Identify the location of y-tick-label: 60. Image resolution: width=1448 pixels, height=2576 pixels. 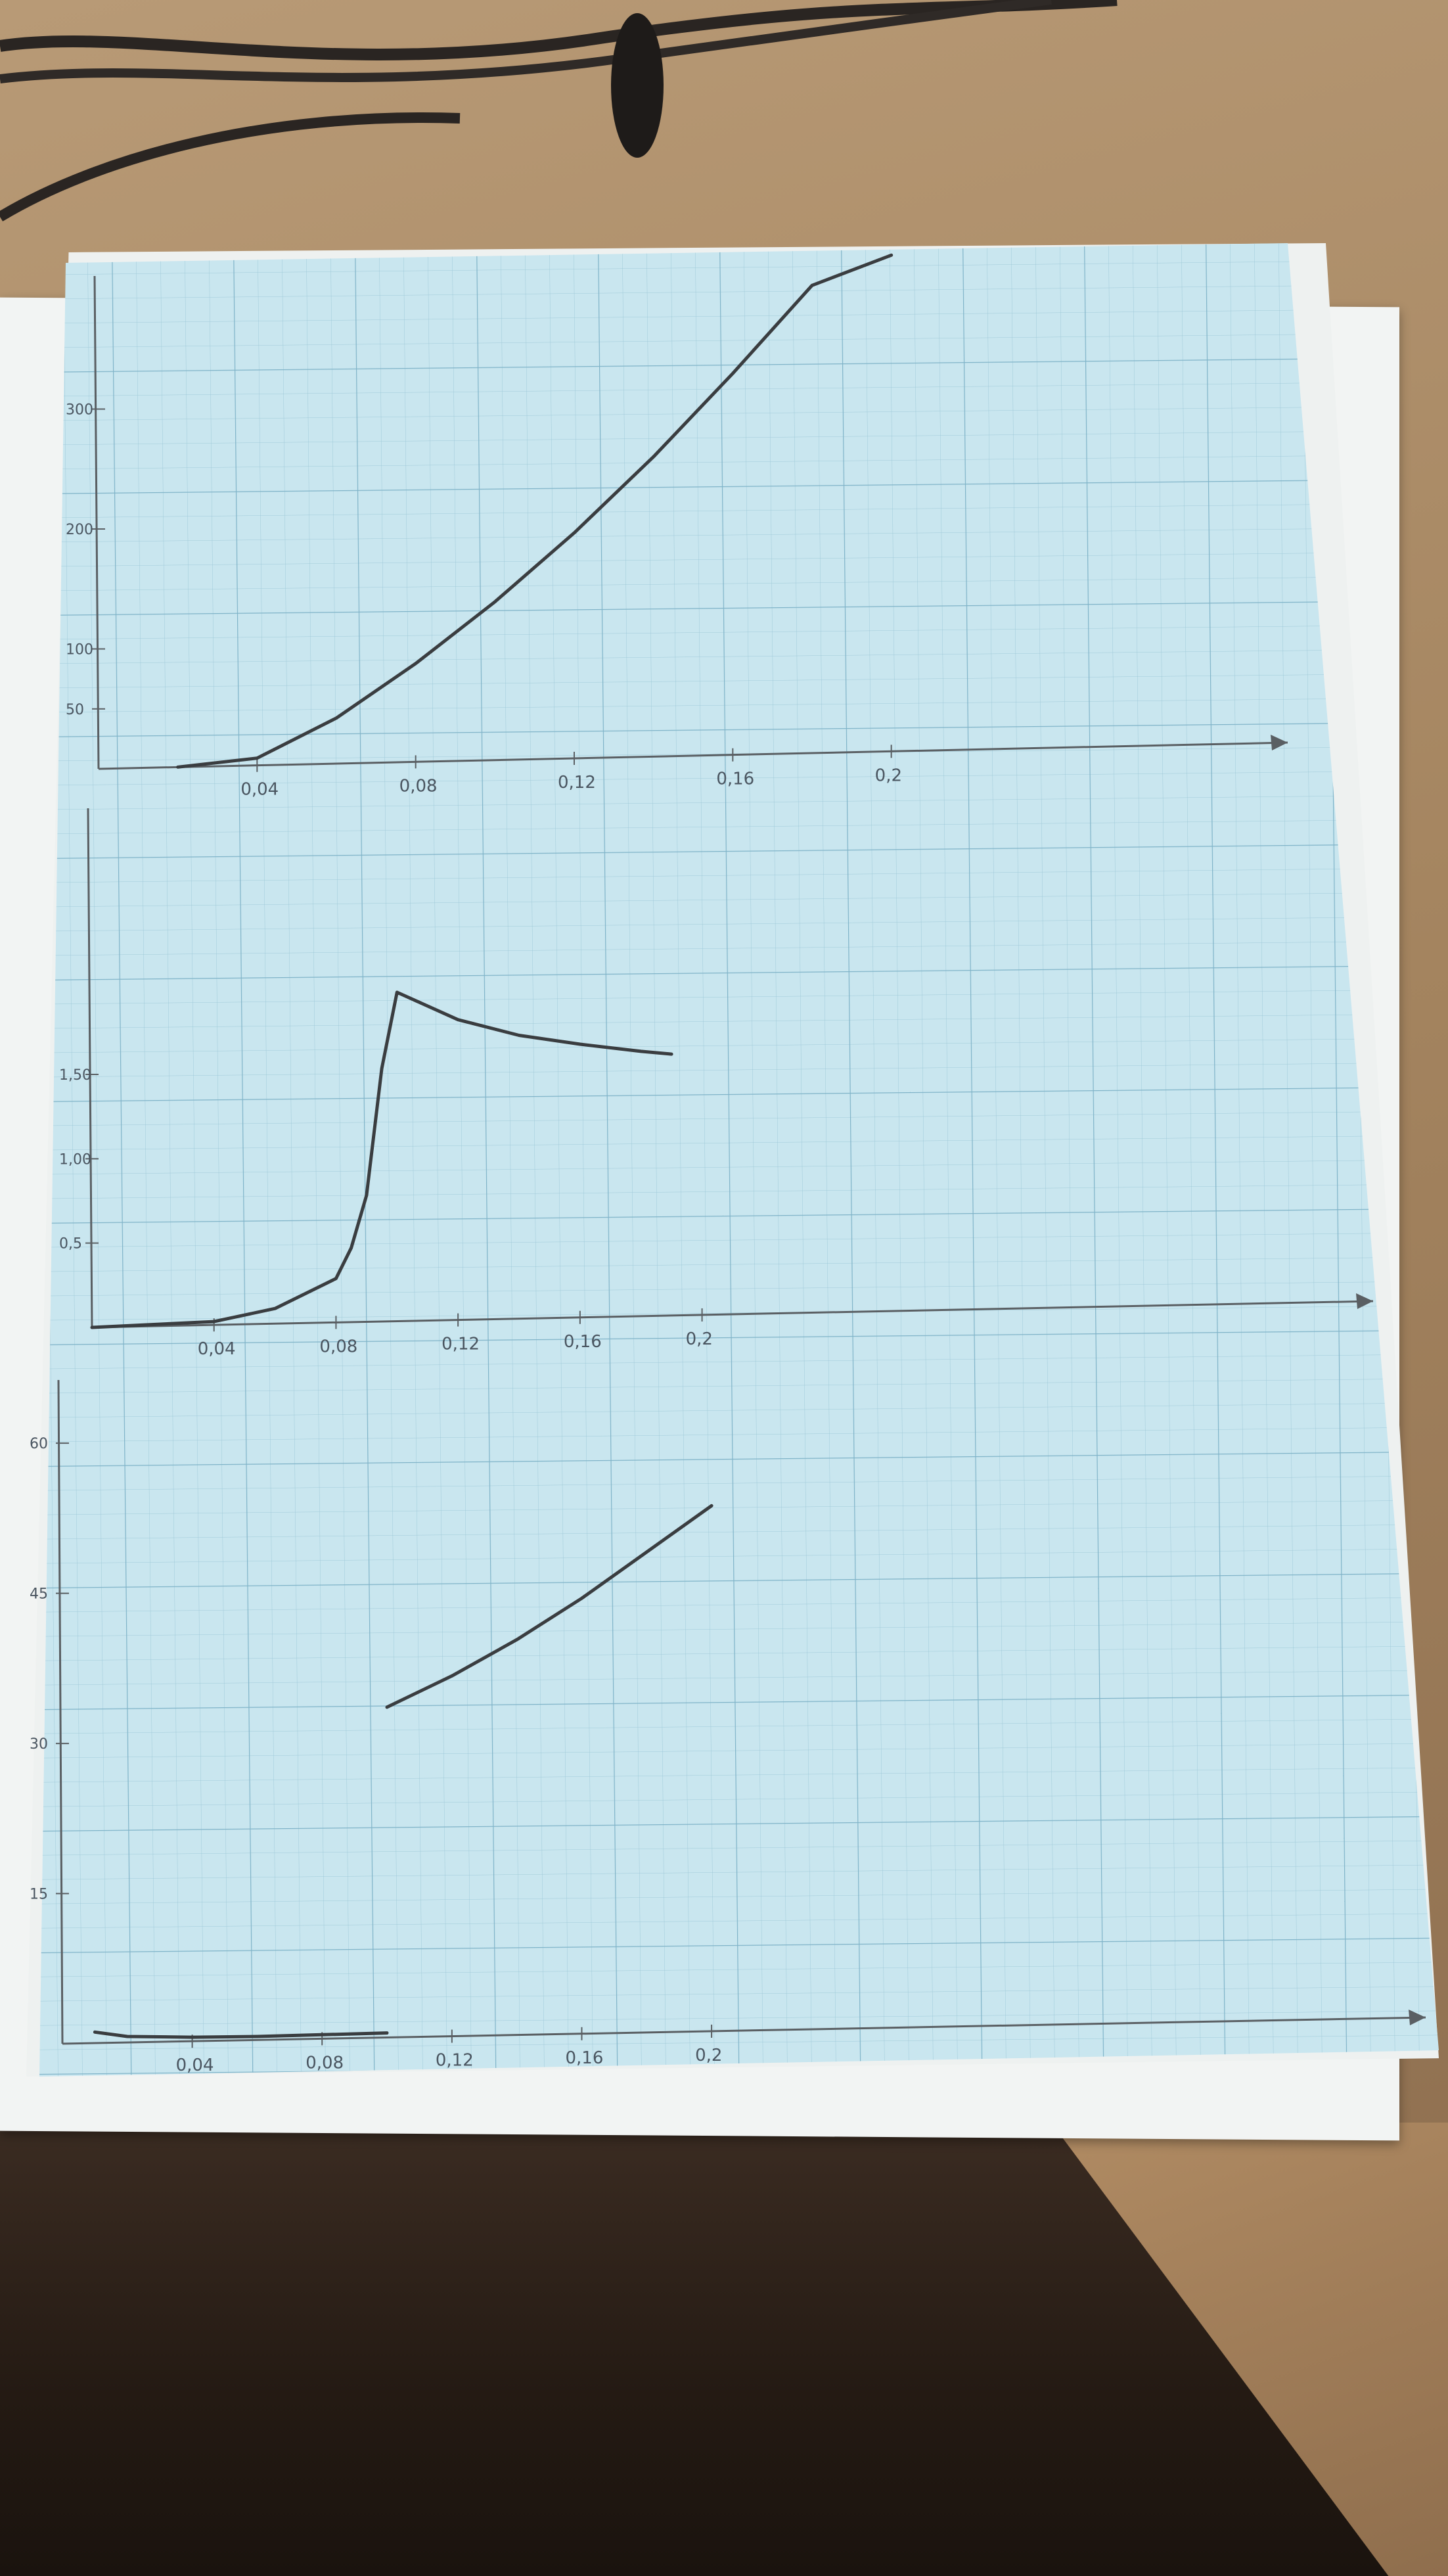
(39, 1444).